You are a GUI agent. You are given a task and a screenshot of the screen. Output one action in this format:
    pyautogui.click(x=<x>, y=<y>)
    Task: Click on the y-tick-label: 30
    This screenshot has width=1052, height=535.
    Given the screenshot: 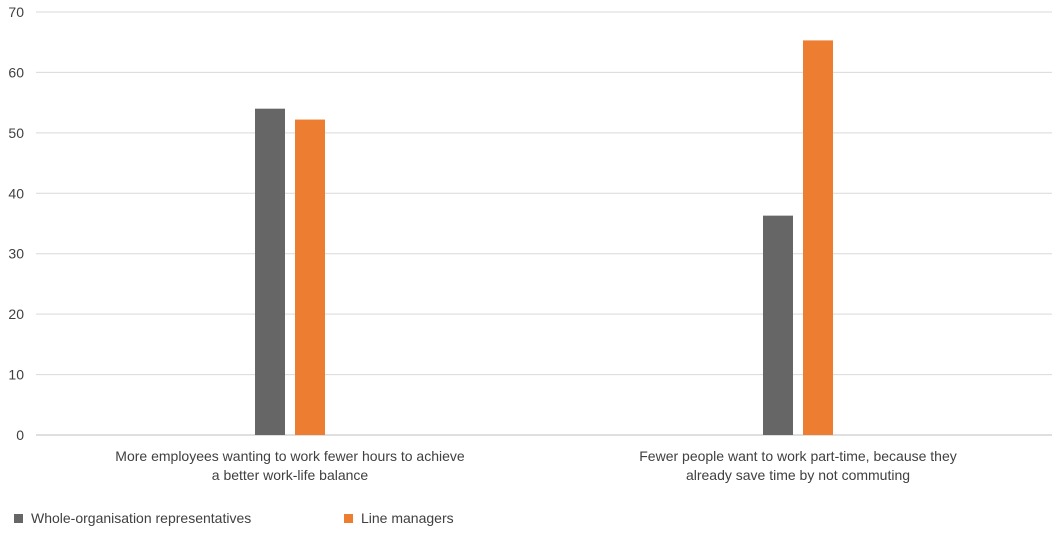 What is the action you would take?
    pyautogui.click(x=16, y=254)
    